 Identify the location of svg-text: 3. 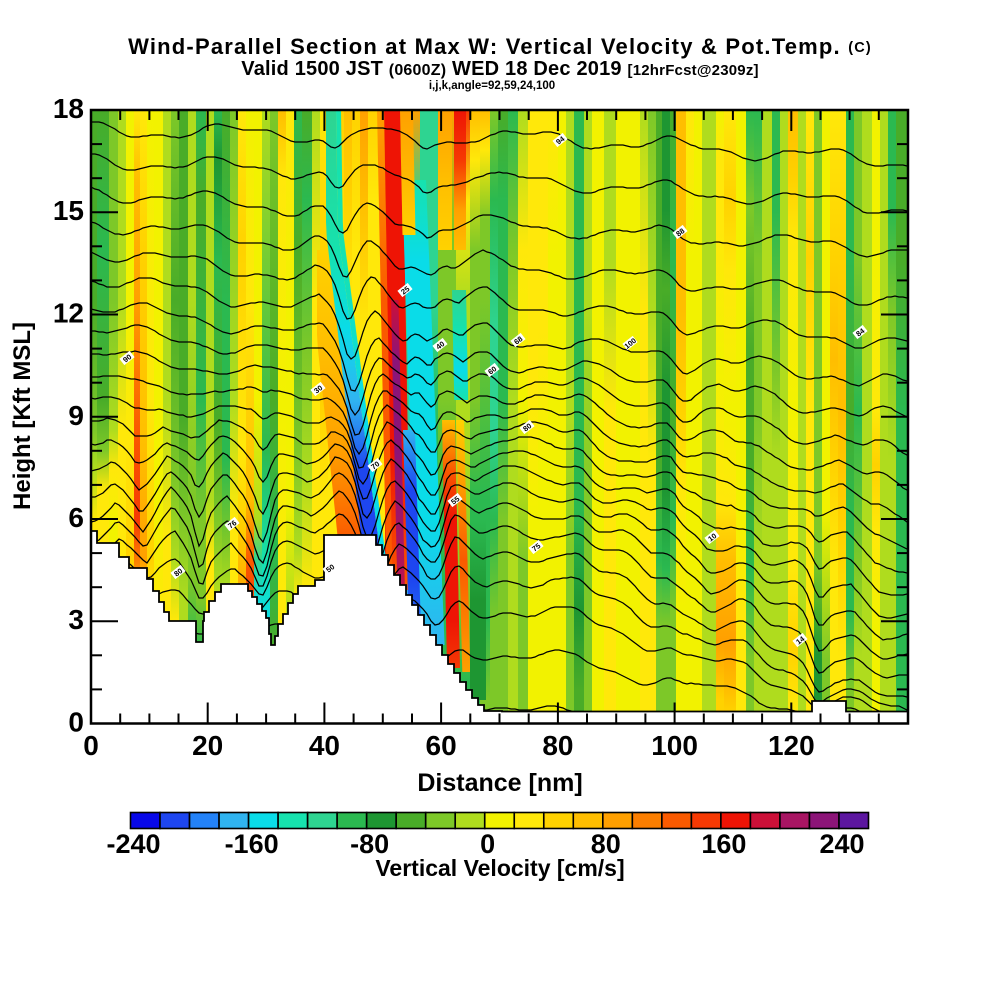
(76, 619).